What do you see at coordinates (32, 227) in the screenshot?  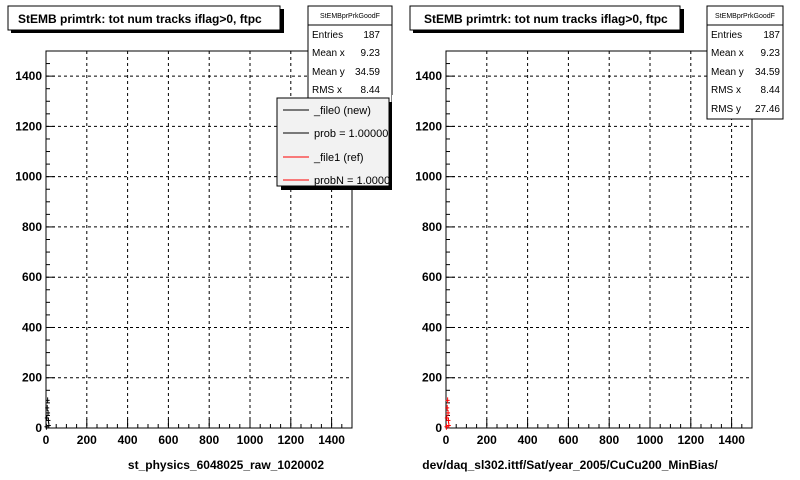 I see `left-y-tick-label: 800` at bounding box center [32, 227].